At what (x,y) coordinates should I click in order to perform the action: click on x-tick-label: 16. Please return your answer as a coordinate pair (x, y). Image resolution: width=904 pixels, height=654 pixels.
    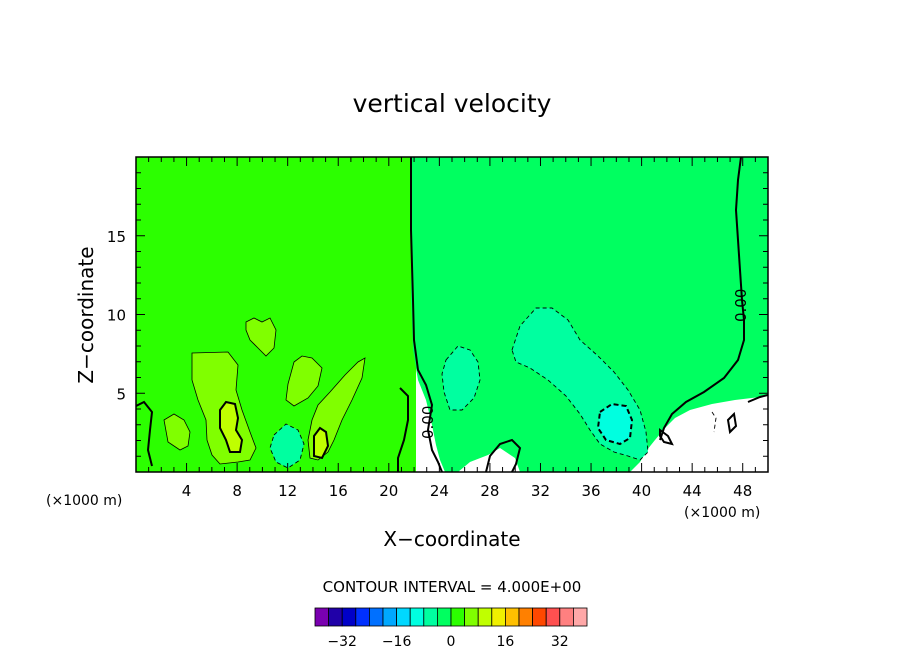
    Looking at the image, I should click on (338, 491).